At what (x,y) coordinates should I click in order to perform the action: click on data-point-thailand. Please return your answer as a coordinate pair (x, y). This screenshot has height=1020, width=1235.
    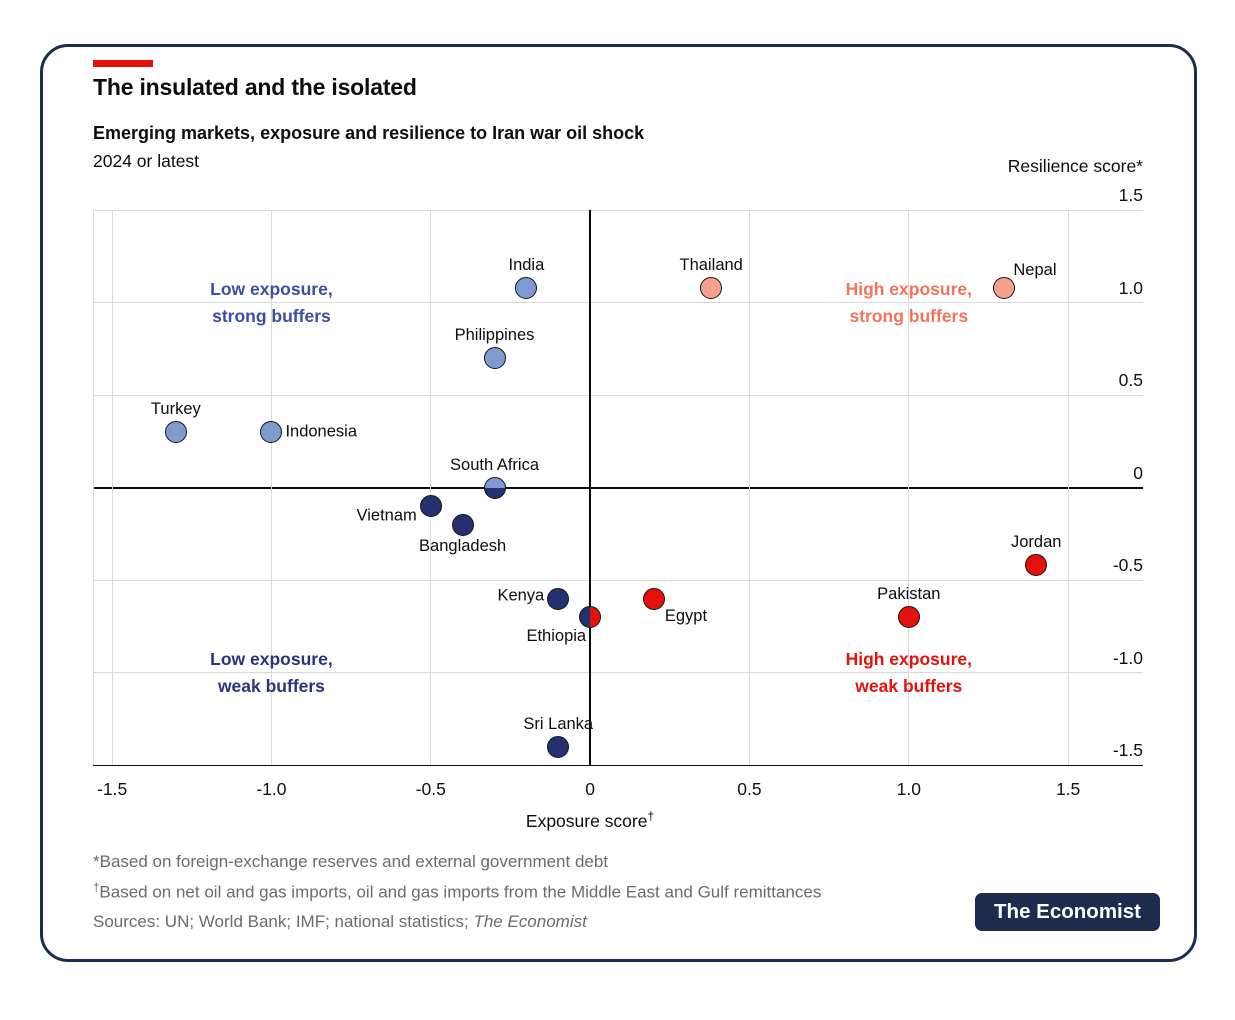
    Looking at the image, I should click on (711, 287).